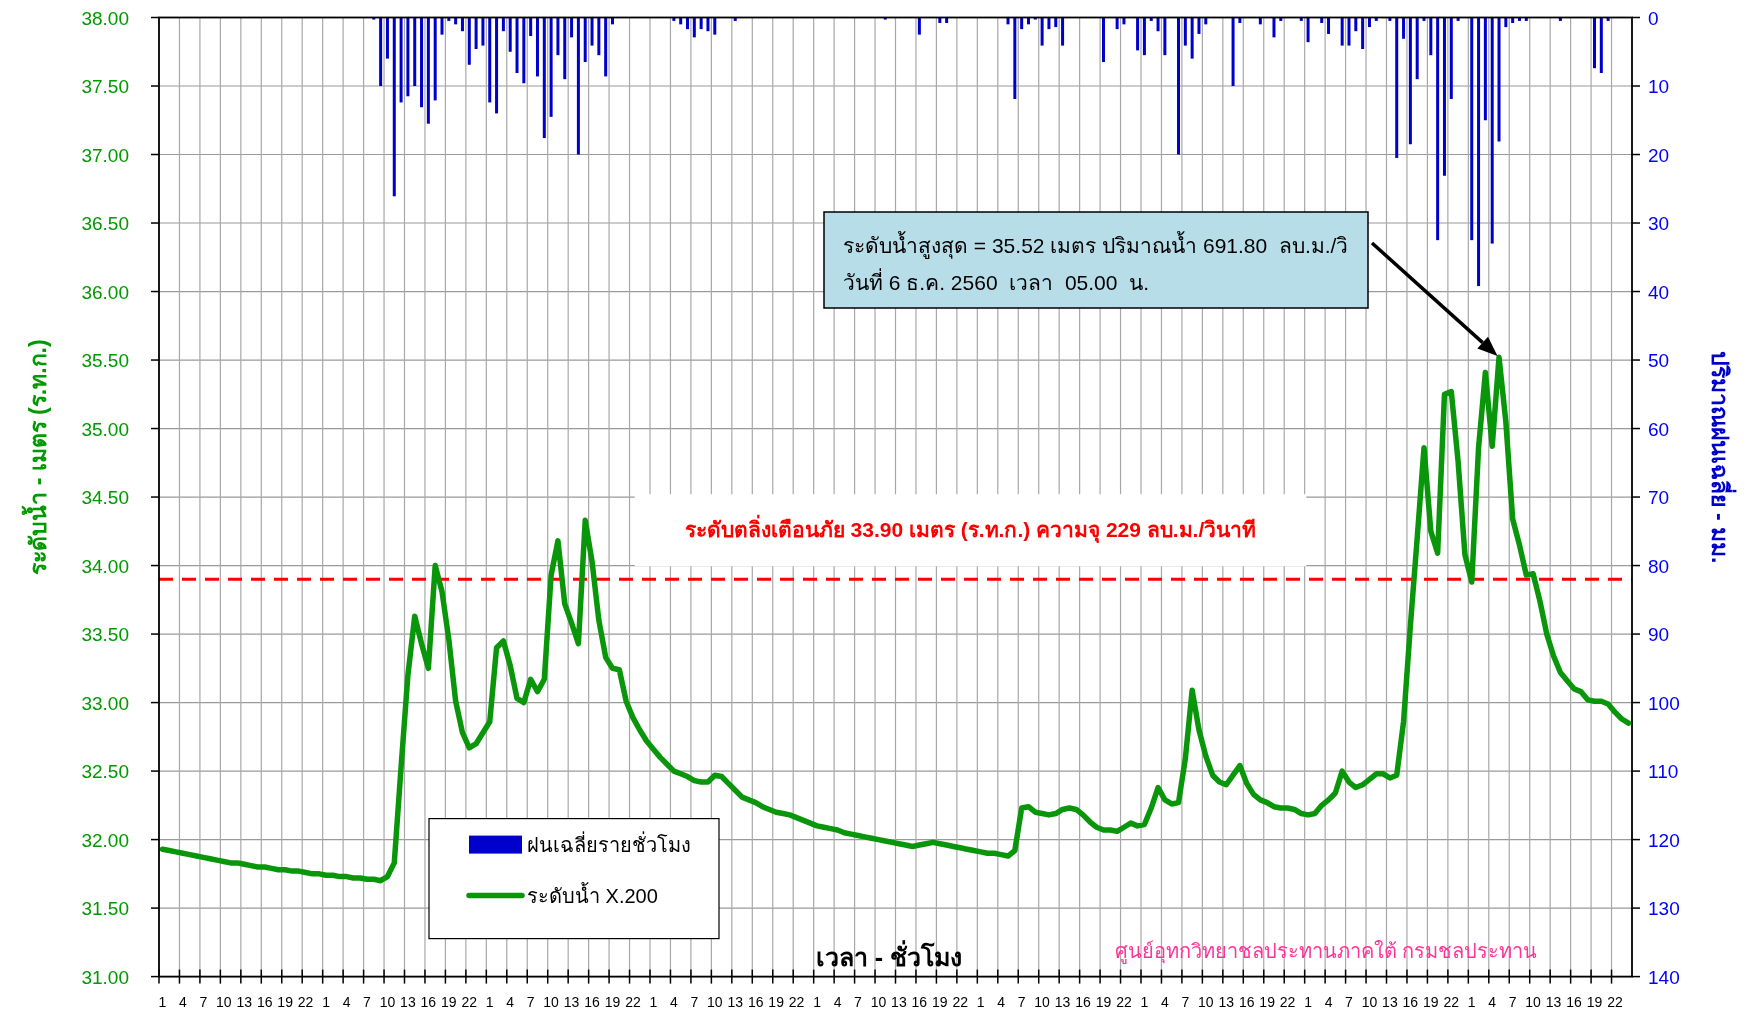 The width and height of the screenshot is (1755, 1018). I want to click on annotation: ศูนย์อุทกวิทยาชลประทานภาคใต้ กรมชลประทาน, so click(1326, 952).